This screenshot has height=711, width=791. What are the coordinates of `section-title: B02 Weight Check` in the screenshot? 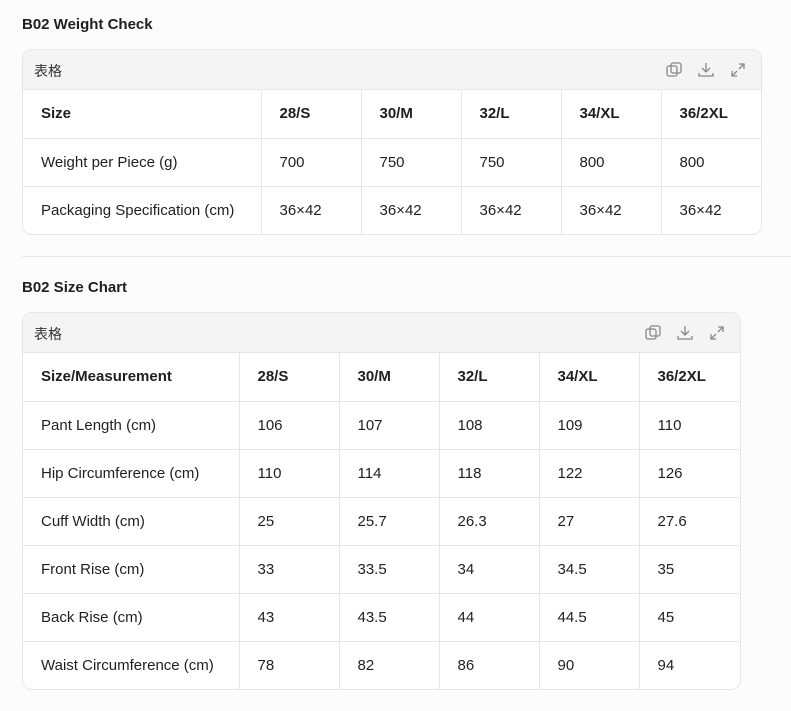 It's located at (87, 24).